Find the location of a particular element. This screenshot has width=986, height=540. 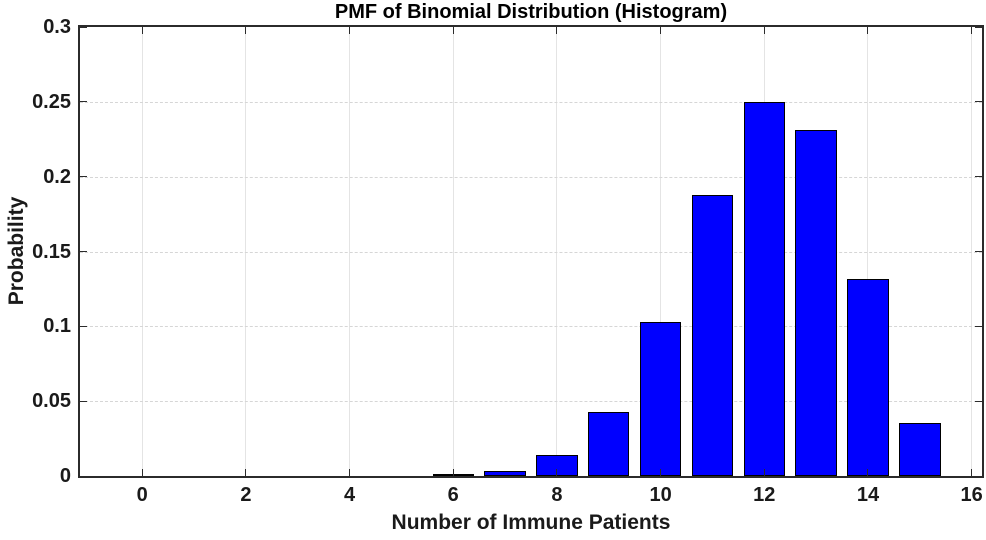

x-tick-label: 2 is located at coordinates (246, 495).